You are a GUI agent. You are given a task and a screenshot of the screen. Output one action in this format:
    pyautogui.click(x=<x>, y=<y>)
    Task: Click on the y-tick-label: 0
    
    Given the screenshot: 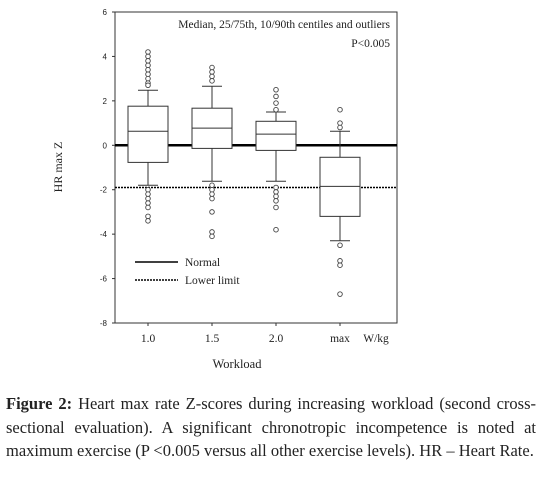 What is the action you would take?
    pyautogui.click(x=105, y=145)
    